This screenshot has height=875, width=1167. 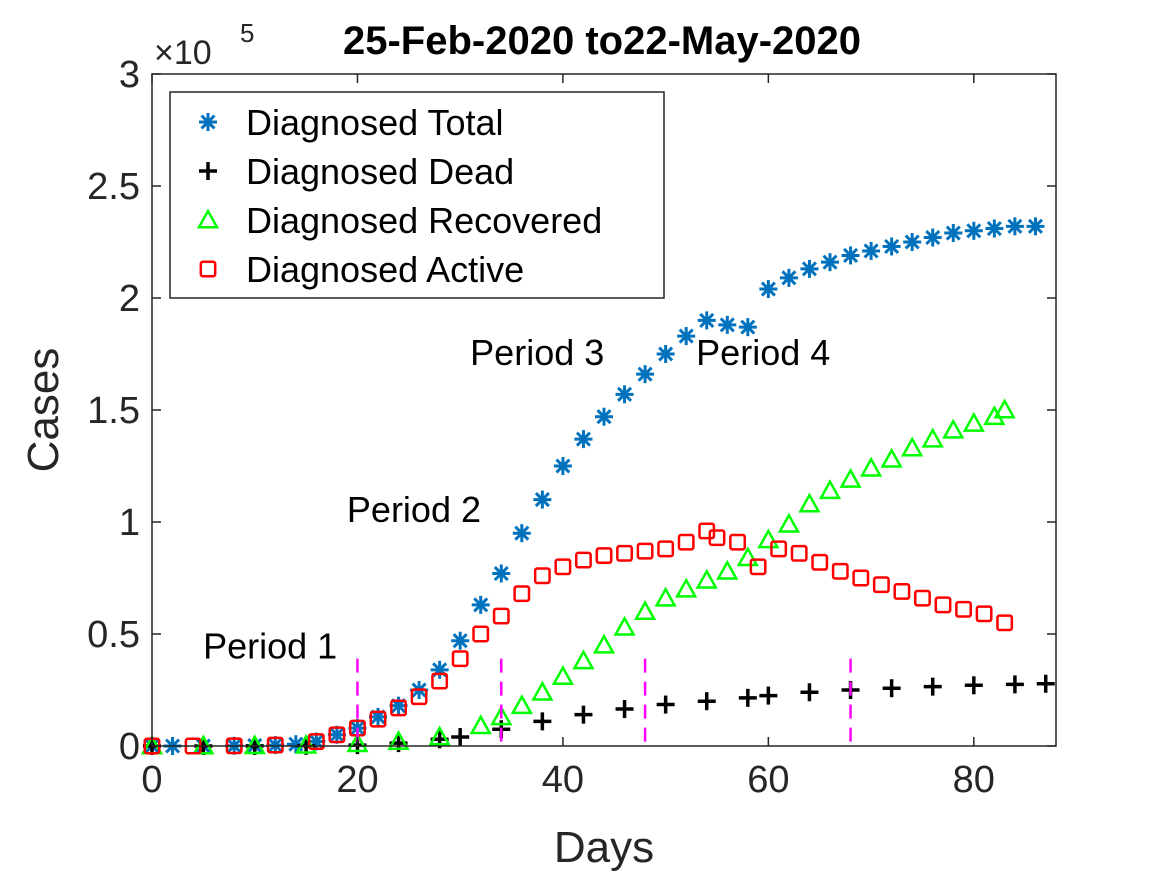 What do you see at coordinates (151, 780) in the screenshot?
I see `x-tick-label: 0` at bounding box center [151, 780].